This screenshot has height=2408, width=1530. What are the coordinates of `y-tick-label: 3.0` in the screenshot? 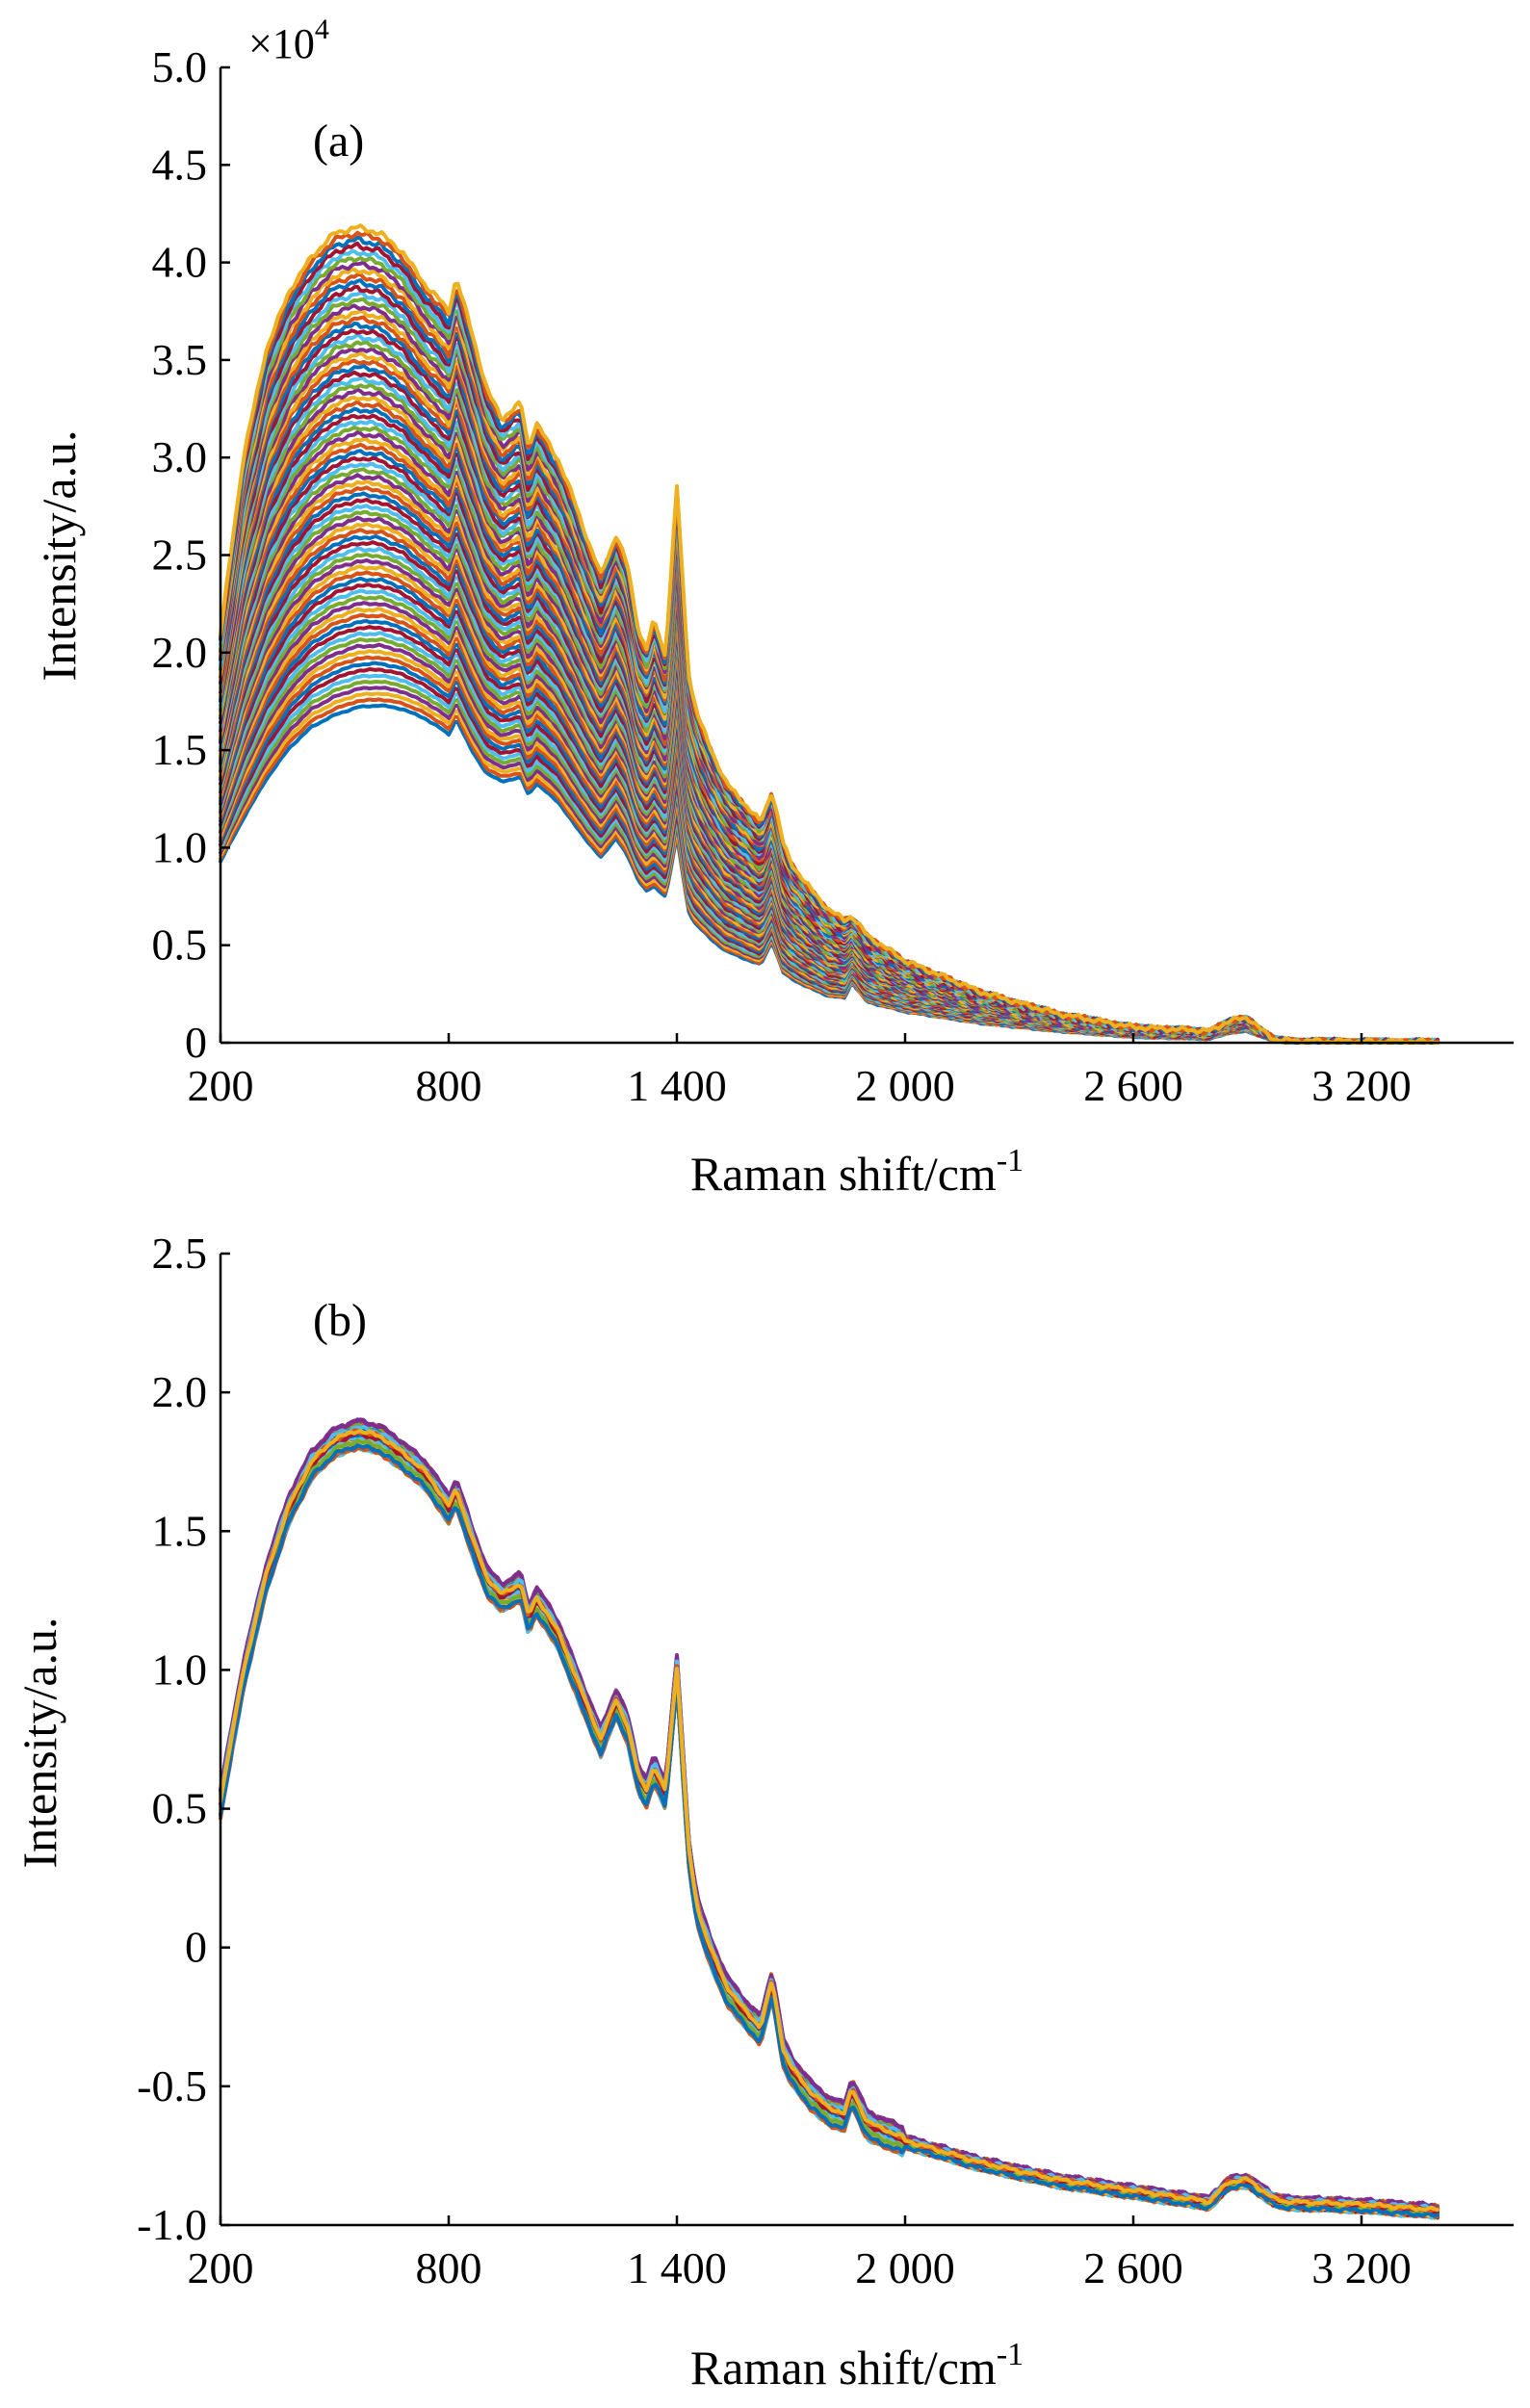 It's located at (180, 456).